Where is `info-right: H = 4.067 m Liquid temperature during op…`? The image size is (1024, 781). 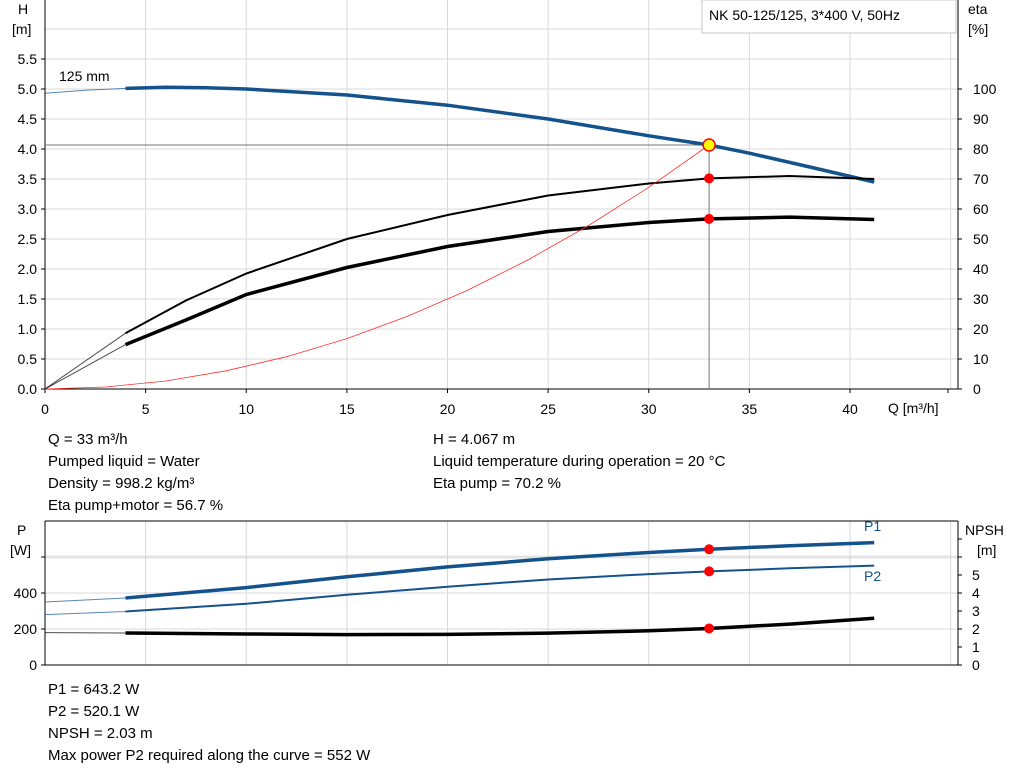
info-right: H = 4.067 m Liquid temperature during op… is located at coordinates (579, 462).